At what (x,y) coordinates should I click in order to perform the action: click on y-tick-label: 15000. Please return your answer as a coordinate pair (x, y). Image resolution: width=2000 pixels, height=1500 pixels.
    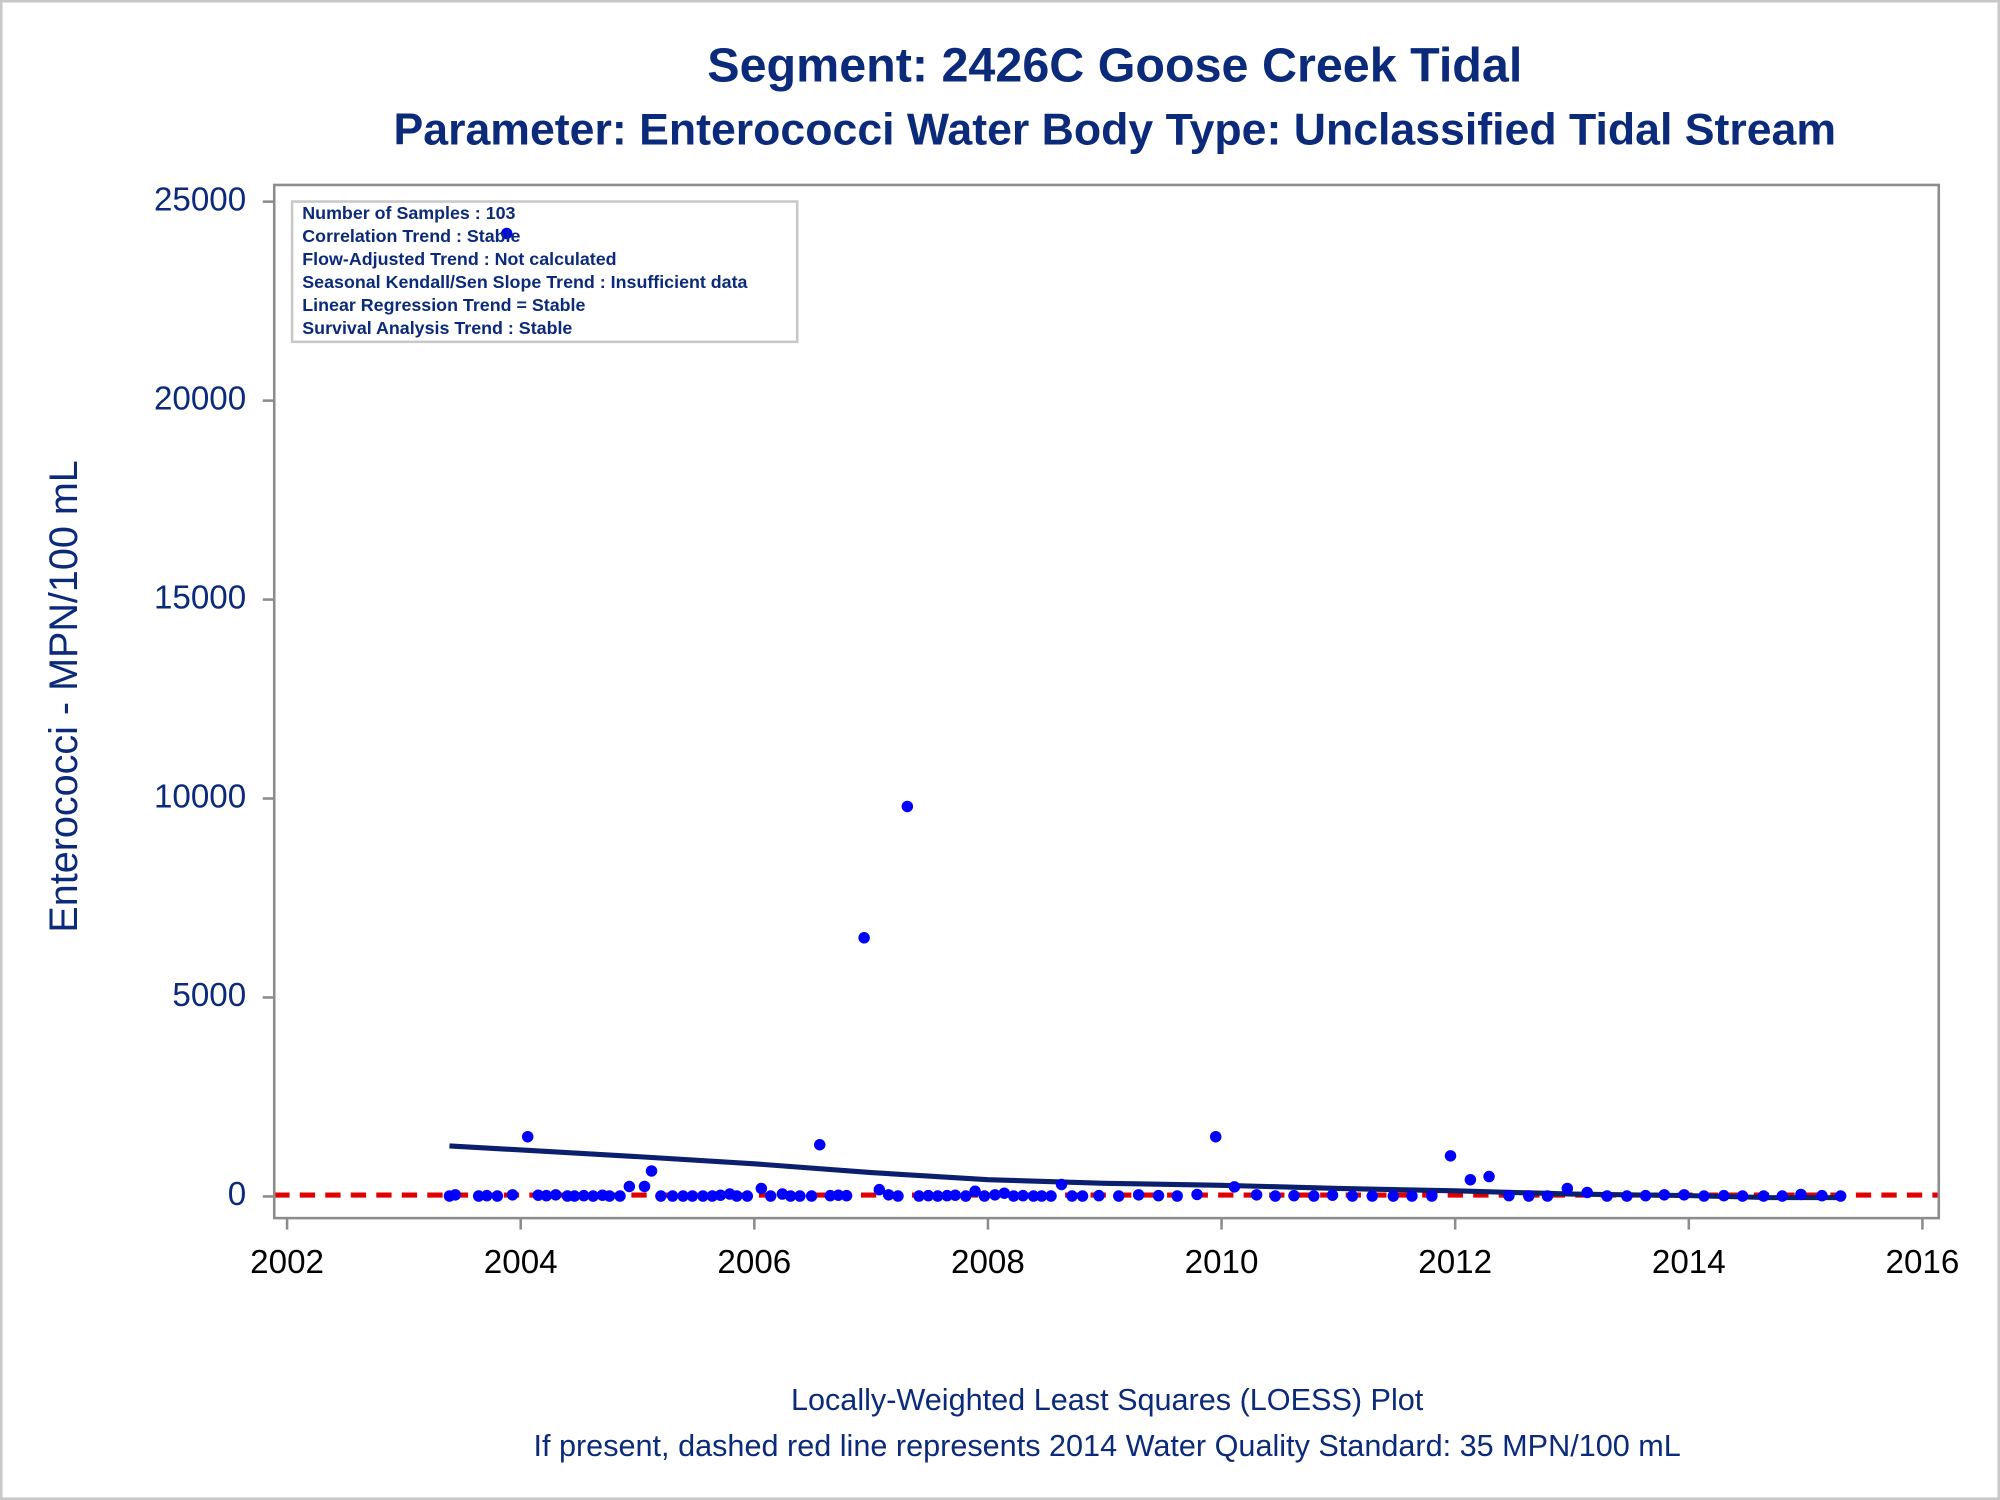
    Looking at the image, I should click on (200, 597).